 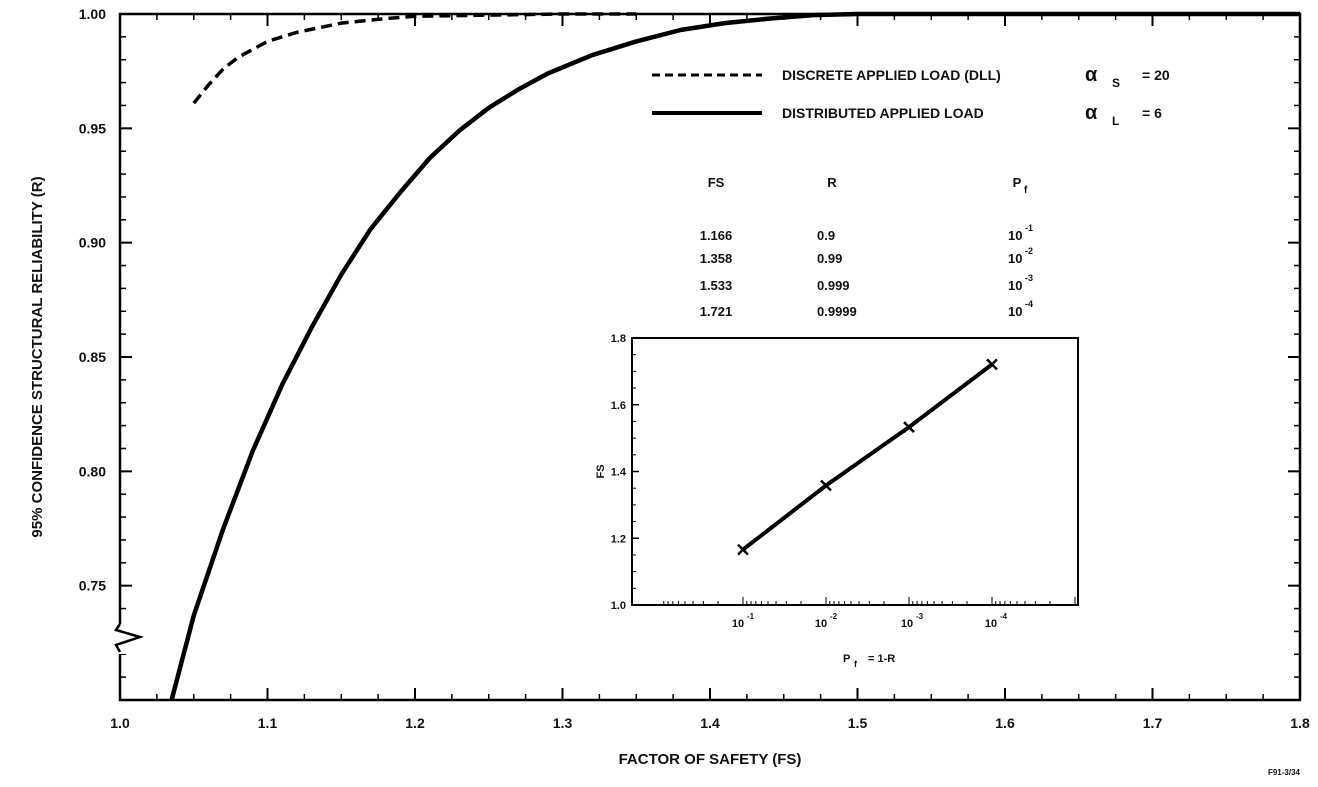 I want to click on inset-x-axis-title: P, so click(x=846, y=659).